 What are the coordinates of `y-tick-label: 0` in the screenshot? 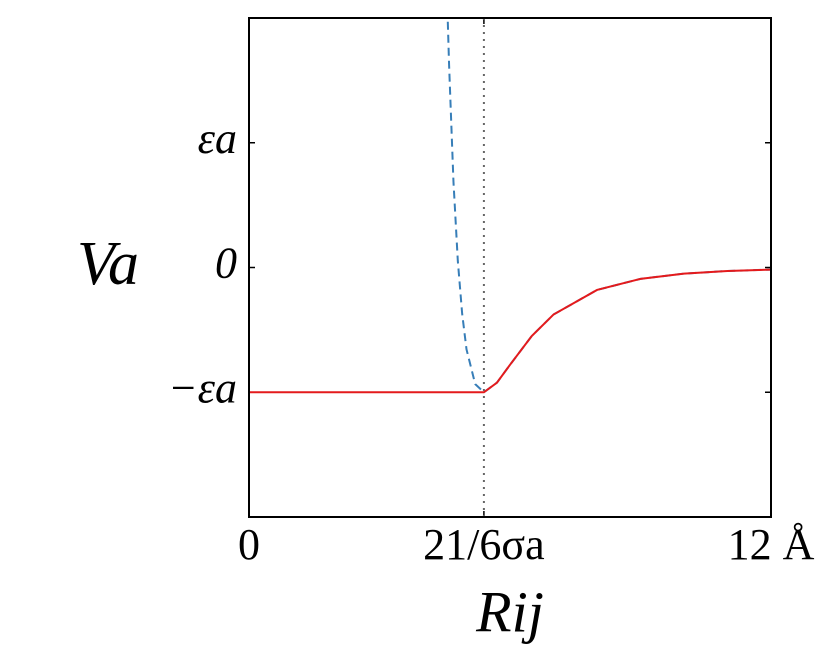 It's located at (226, 263).